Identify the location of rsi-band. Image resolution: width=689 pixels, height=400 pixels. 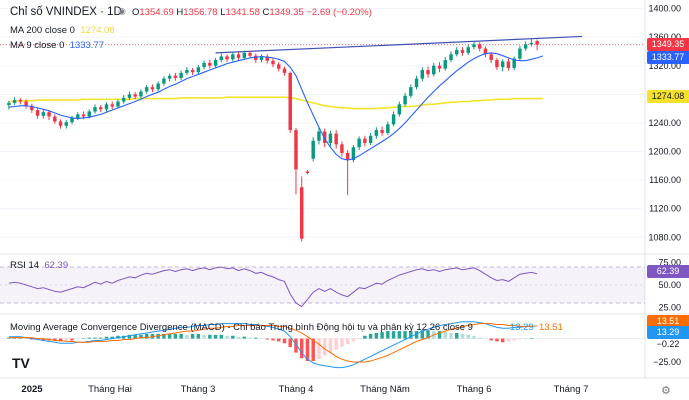
(322, 285).